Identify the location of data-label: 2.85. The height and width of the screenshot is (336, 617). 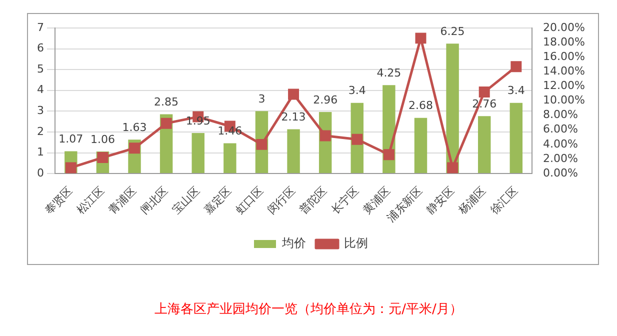
(166, 102).